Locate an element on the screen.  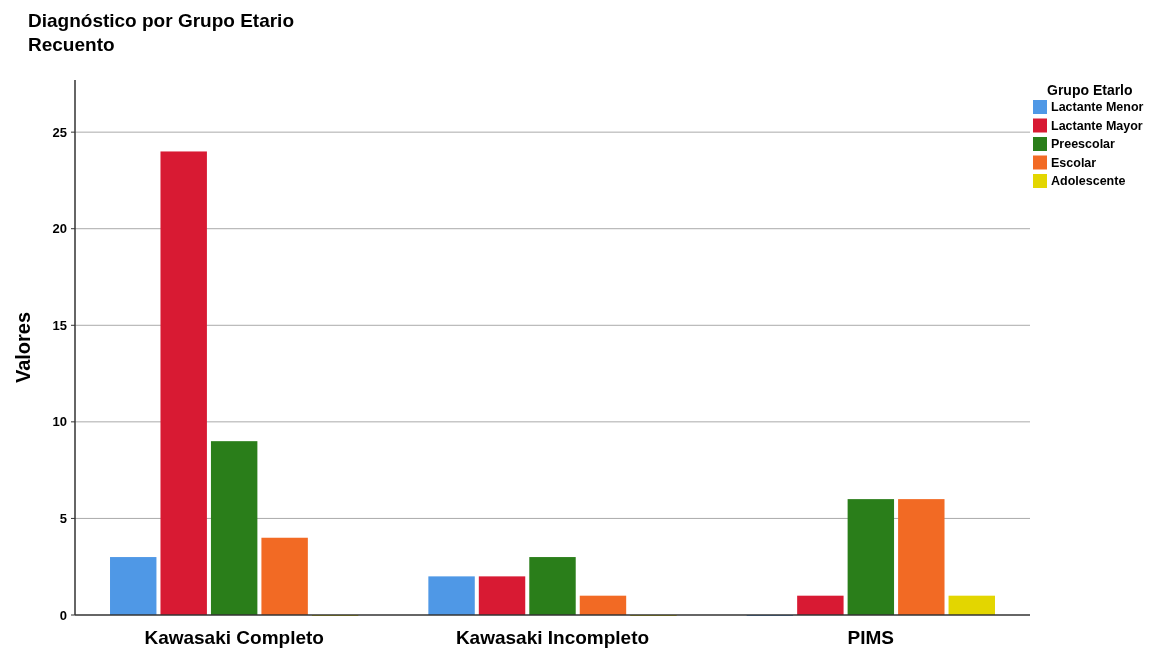
legend-label: Lactante Mayor is located at coordinates (1097, 125).